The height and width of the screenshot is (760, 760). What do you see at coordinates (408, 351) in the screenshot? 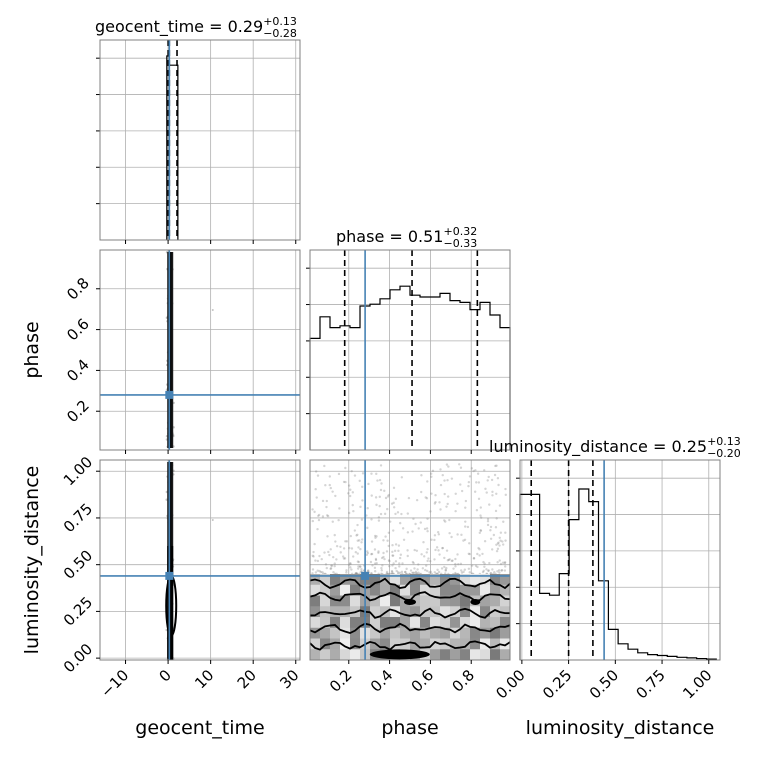
I see `histogram-panel-phase` at bounding box center [408, 351].